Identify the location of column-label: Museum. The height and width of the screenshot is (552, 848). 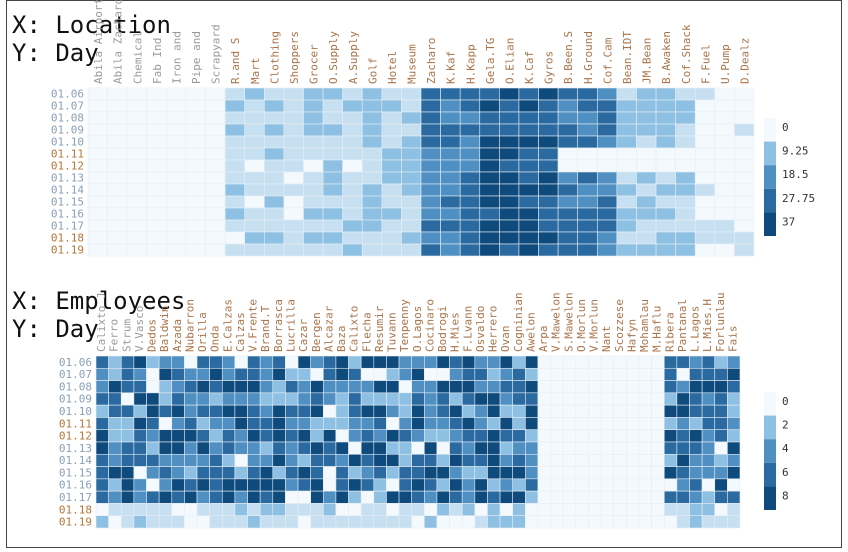
(412, 64).